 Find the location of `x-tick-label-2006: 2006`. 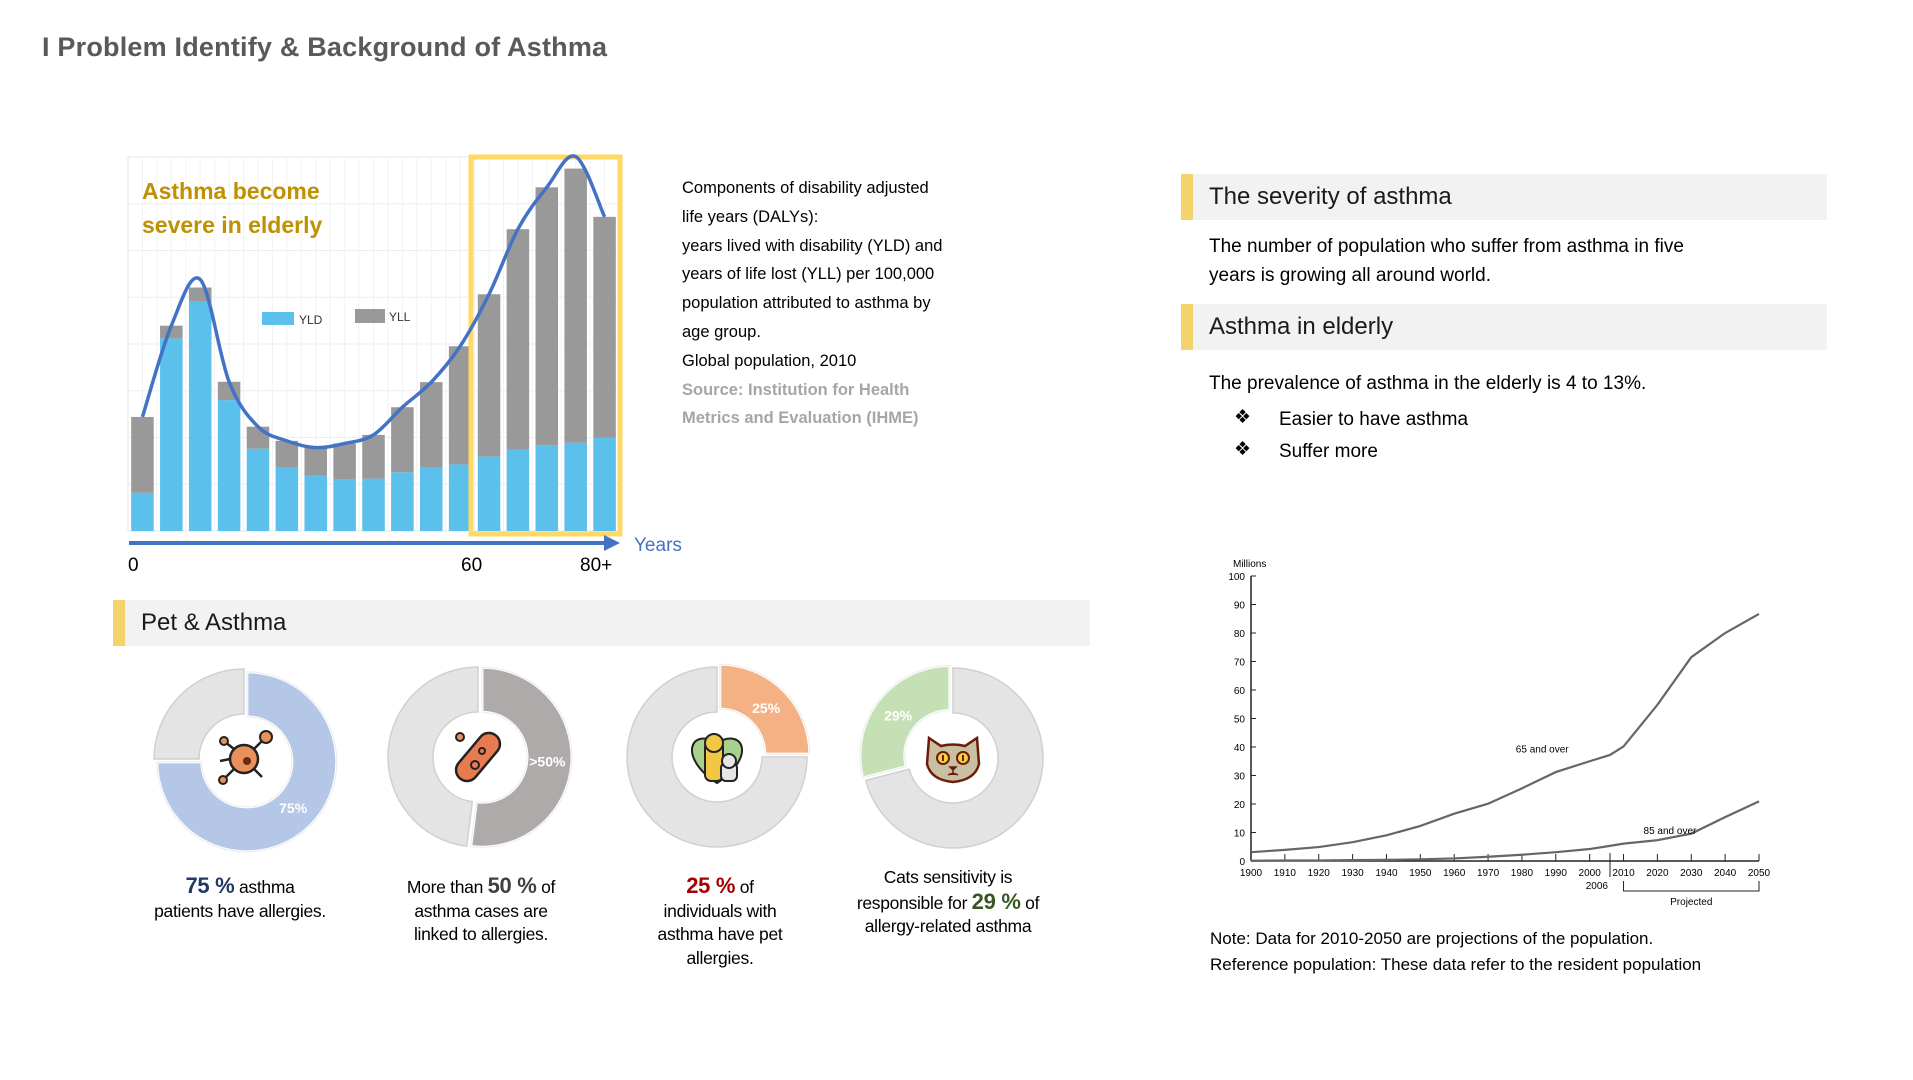

x-tick-label-2006: 2006 is located at coordinates (1597, 886).